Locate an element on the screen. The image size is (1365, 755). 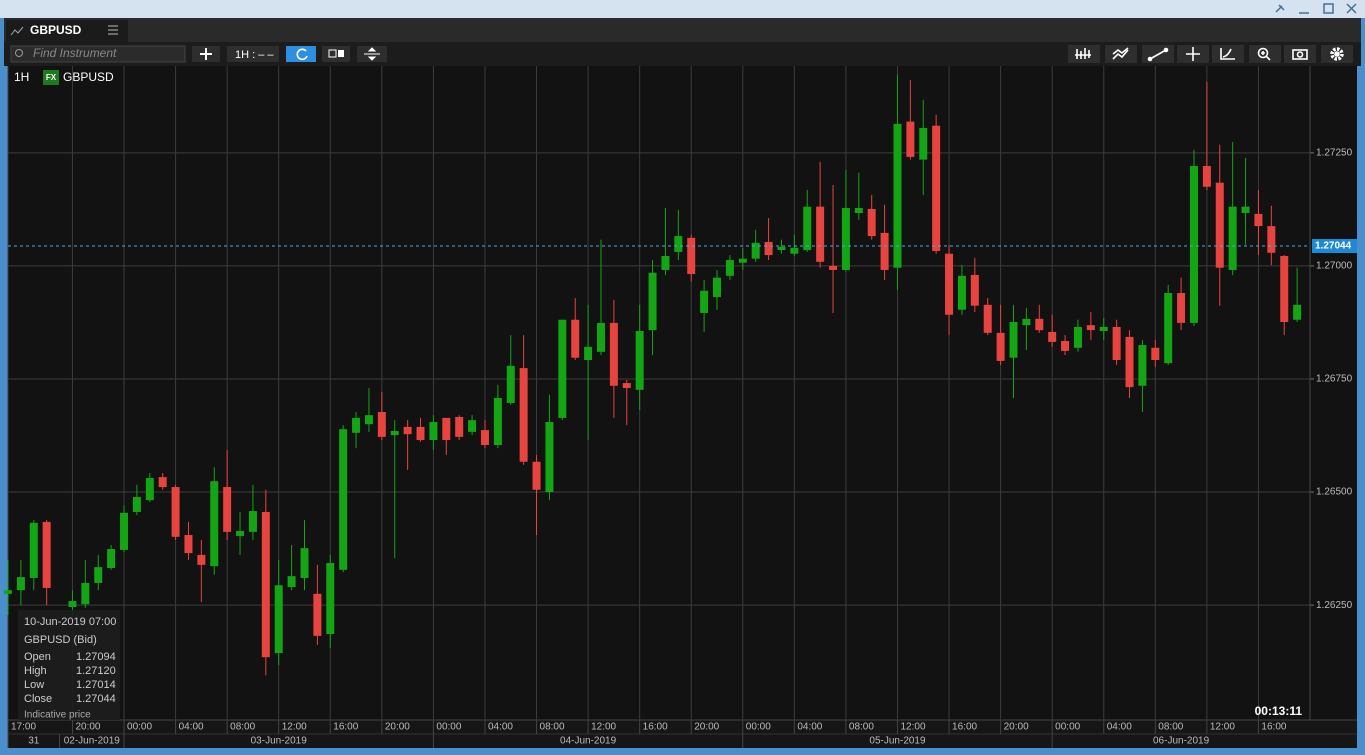
day-label: 04-Jun-2019 is located at coordinates (588, 741).